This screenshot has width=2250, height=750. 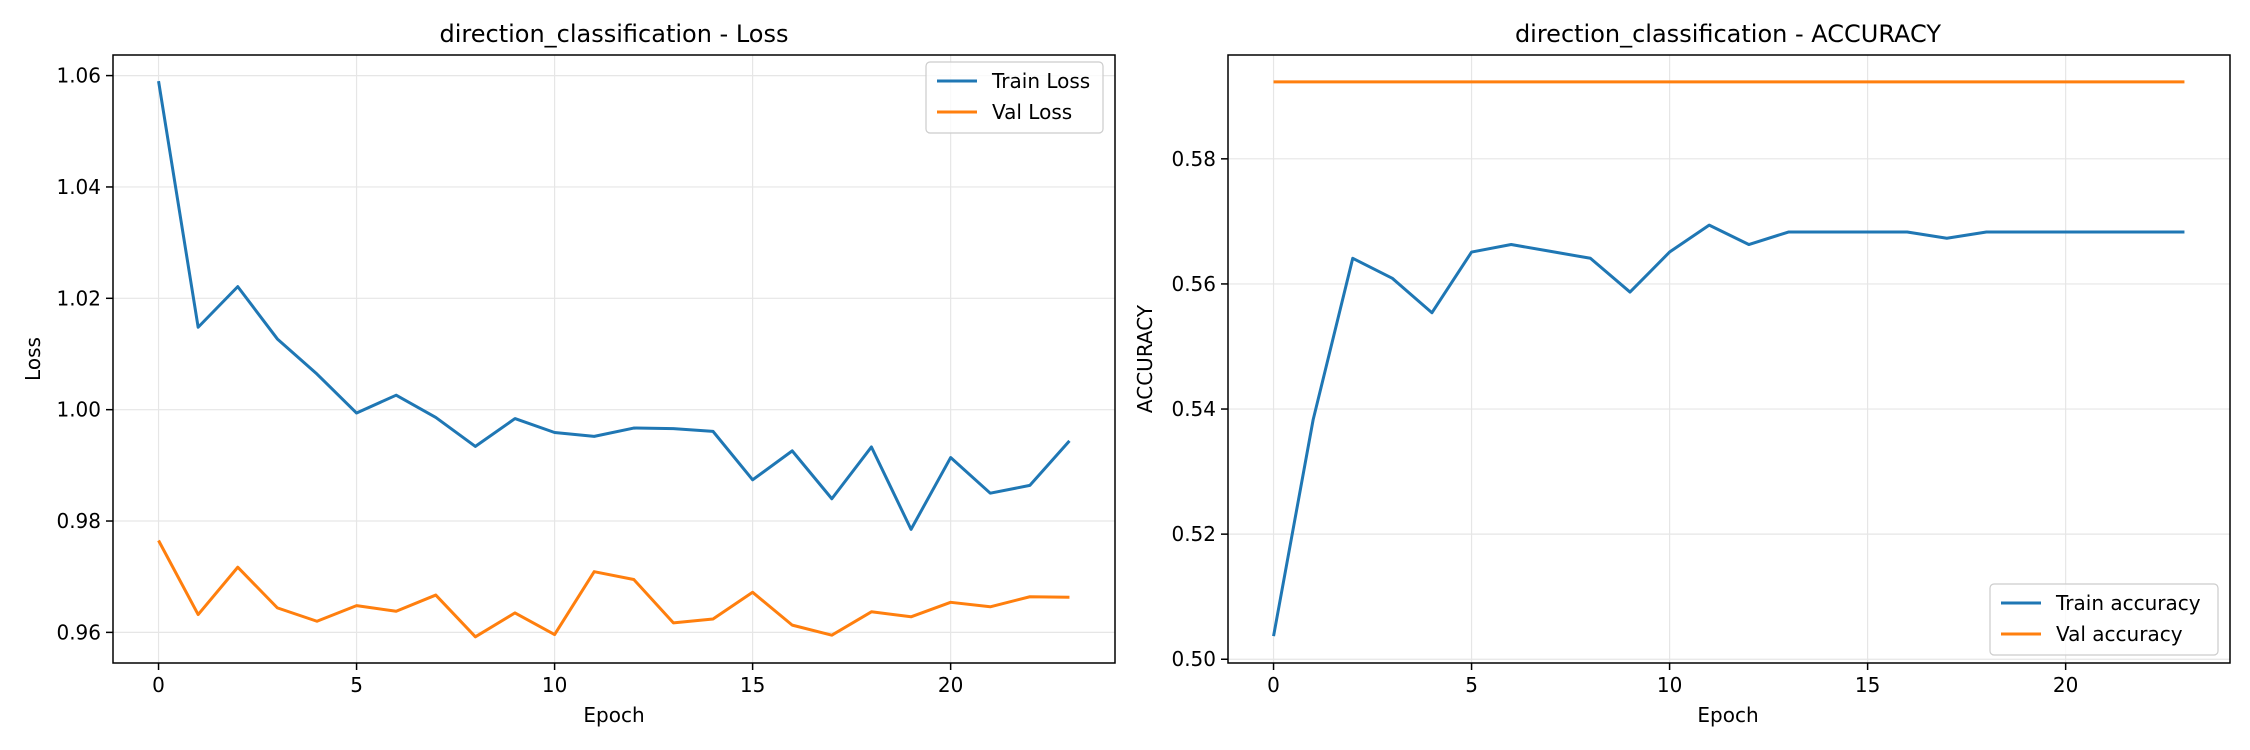 What do you see at coordinates (78, 410) in the screenshot?
I see `loss-y-tick-label: 1.00` at bounding box center [78, 410].